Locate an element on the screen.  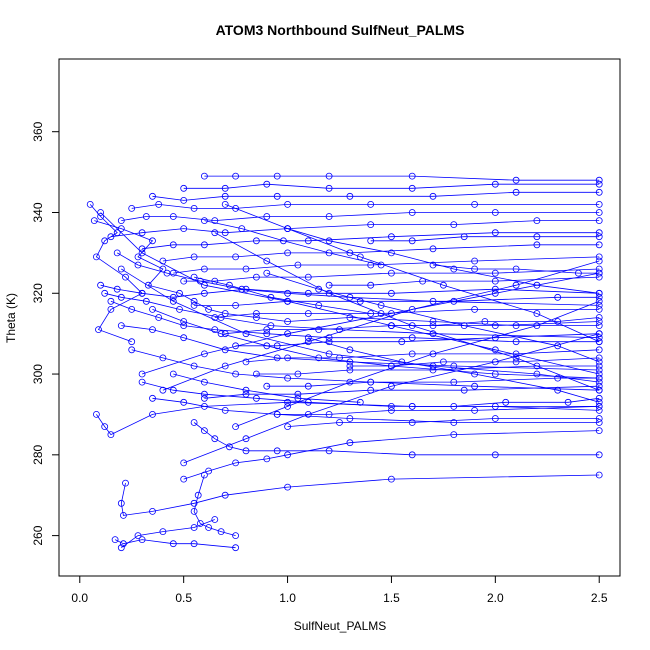
x-tick-label: 1.5 is located at coordinates (391, 598).